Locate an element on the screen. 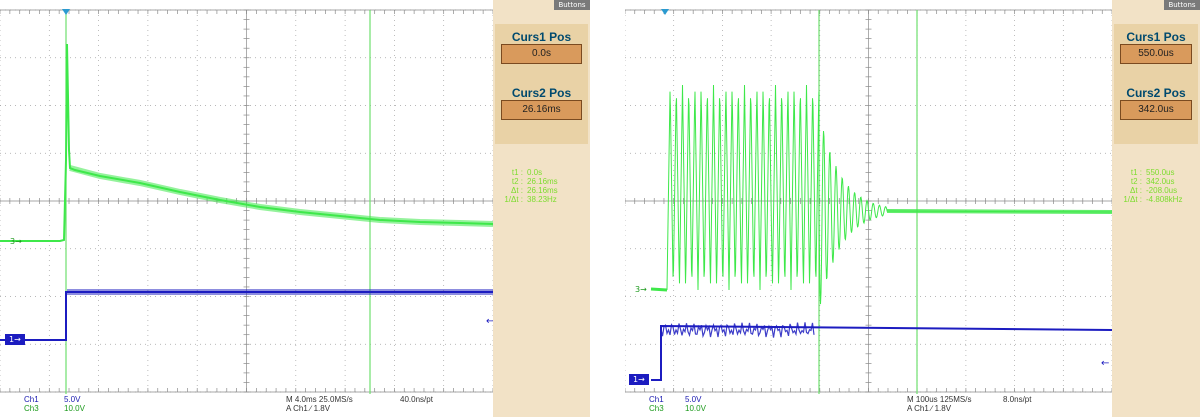 This screenshot has height=417, width=1200. curs1-pos-button: Curs1 Pos 0.0s is located at coordinates (541, 56).